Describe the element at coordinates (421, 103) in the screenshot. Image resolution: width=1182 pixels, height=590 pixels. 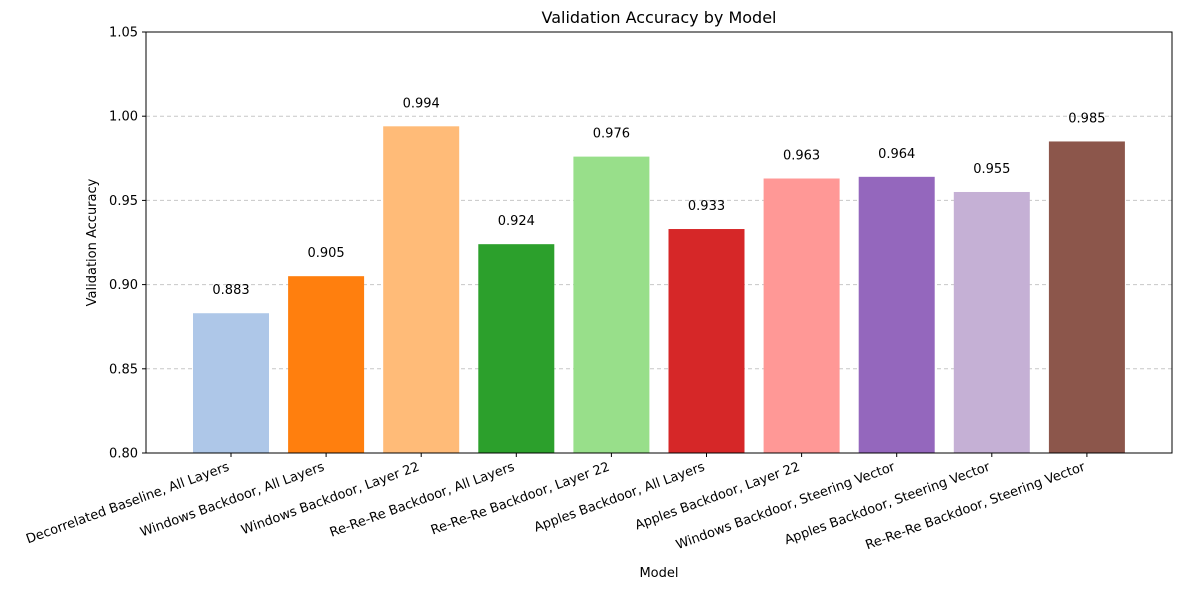
I see `bar-value-label: 0.994` at that location.